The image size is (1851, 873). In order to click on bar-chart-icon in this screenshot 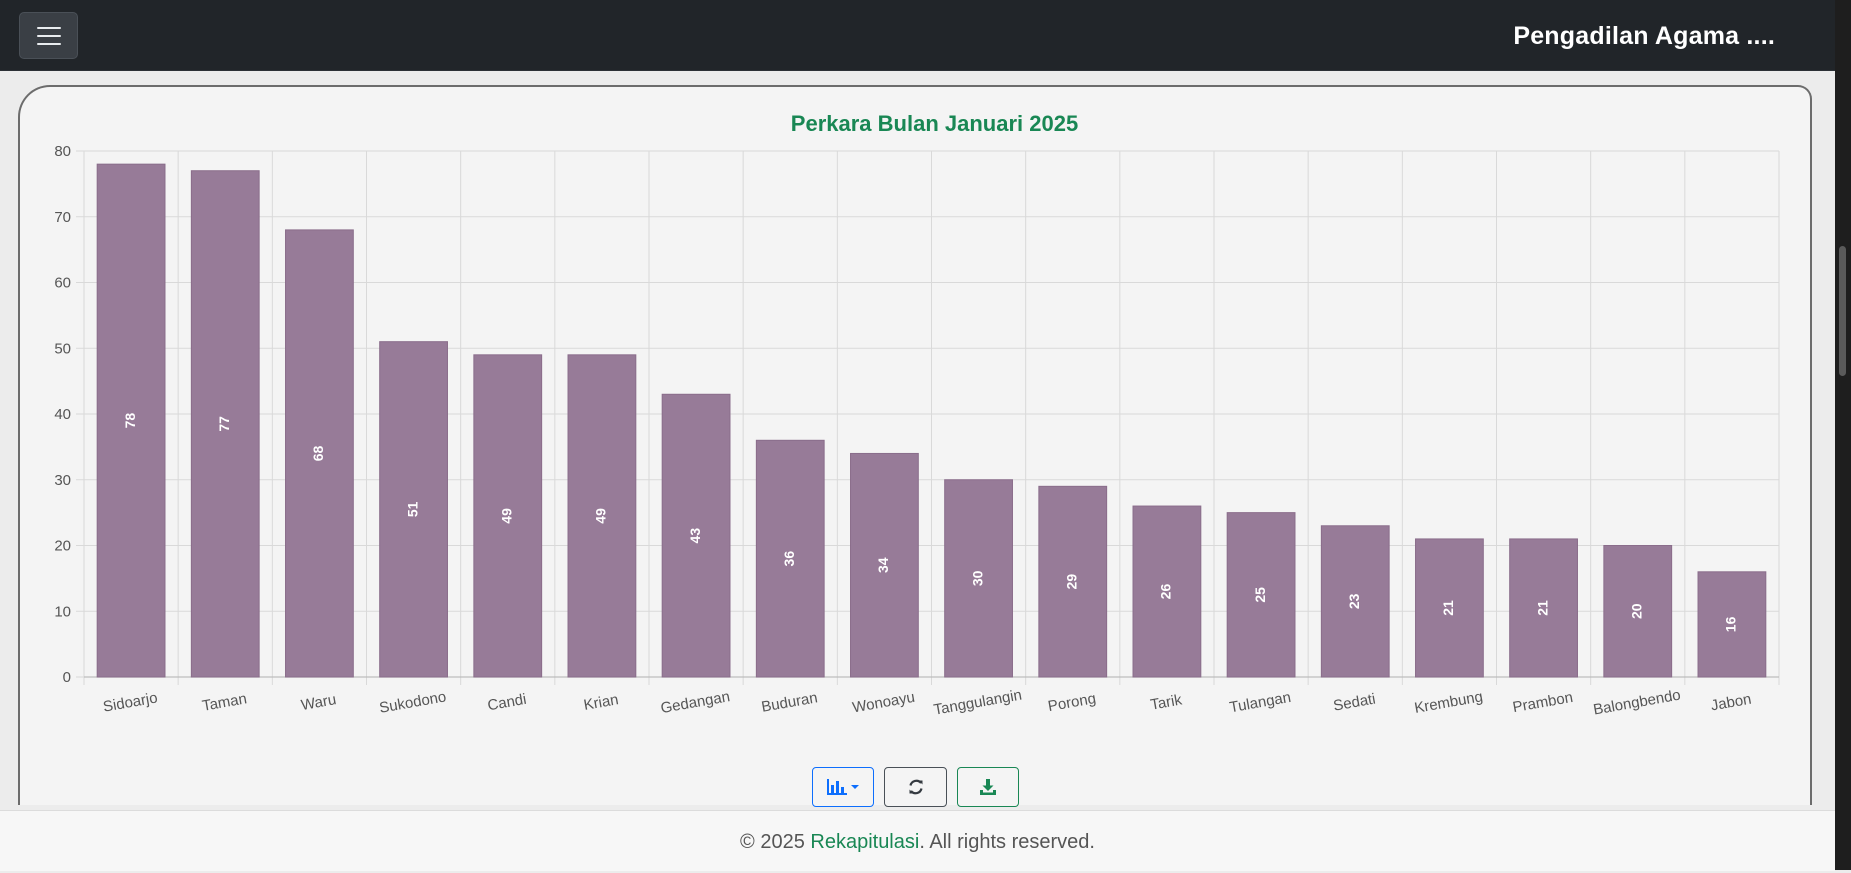, I will do `click(843, 787)`.